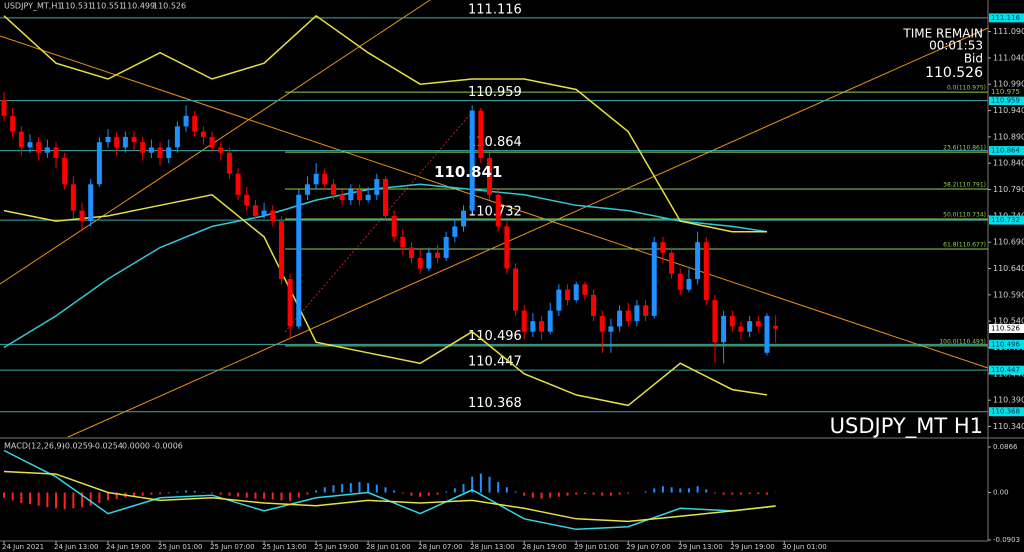 Image resolution: width=1024 pixels, height=552 pixels. Describe the element at coordinates (1008, 321) in the screenshot. I see `y-tick-label: 110.540` at that location.